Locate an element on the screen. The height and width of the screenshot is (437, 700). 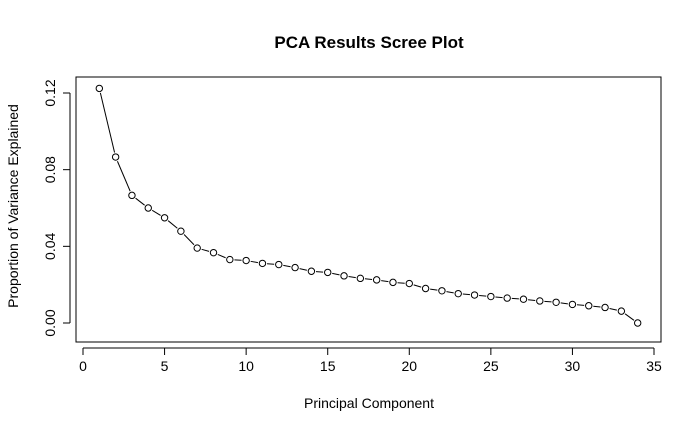
x-tick-label: 15 is located at coordinates (328, 366).